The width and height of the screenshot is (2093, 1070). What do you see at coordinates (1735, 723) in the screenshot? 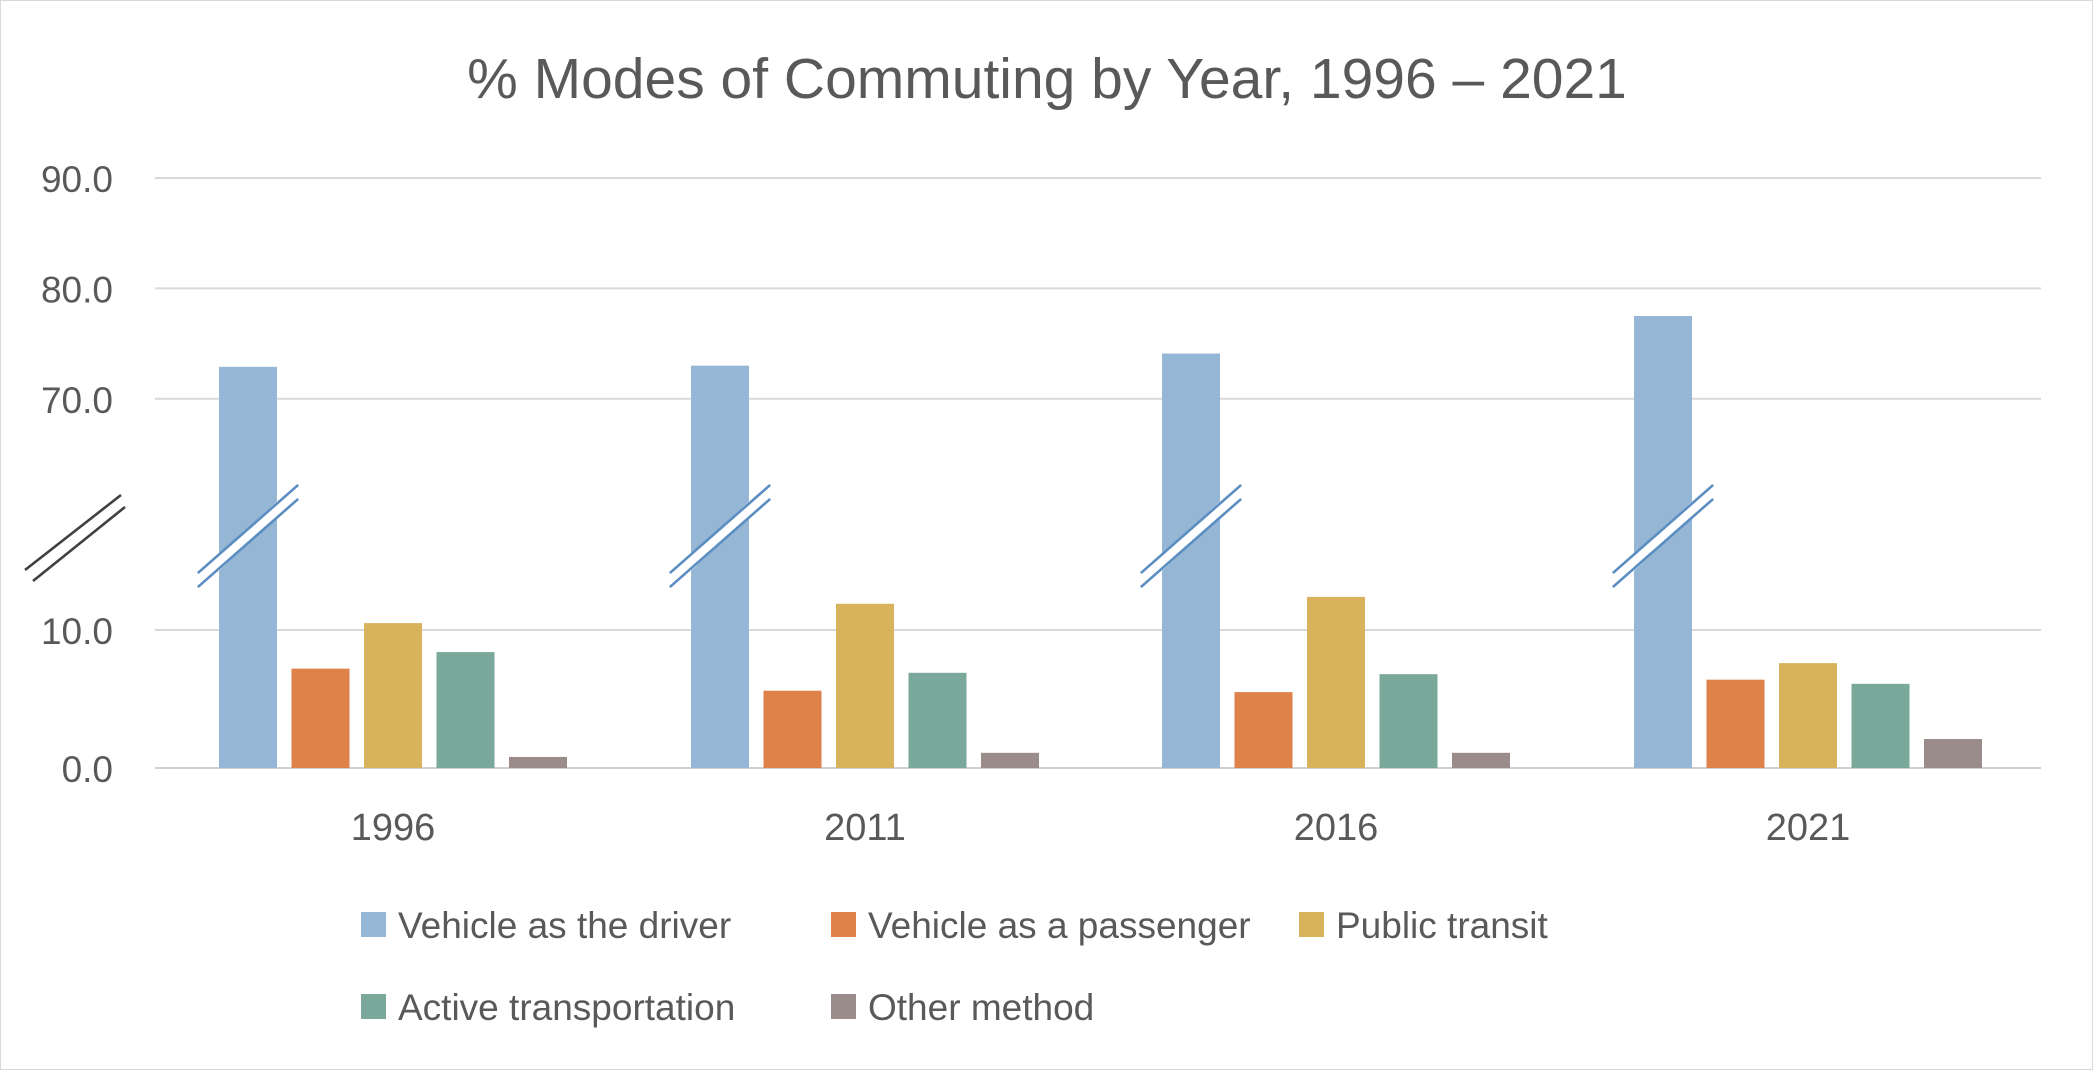
I see `bar-vehicle-as-a-passenger-2021` at bounding box center [1735, 723].